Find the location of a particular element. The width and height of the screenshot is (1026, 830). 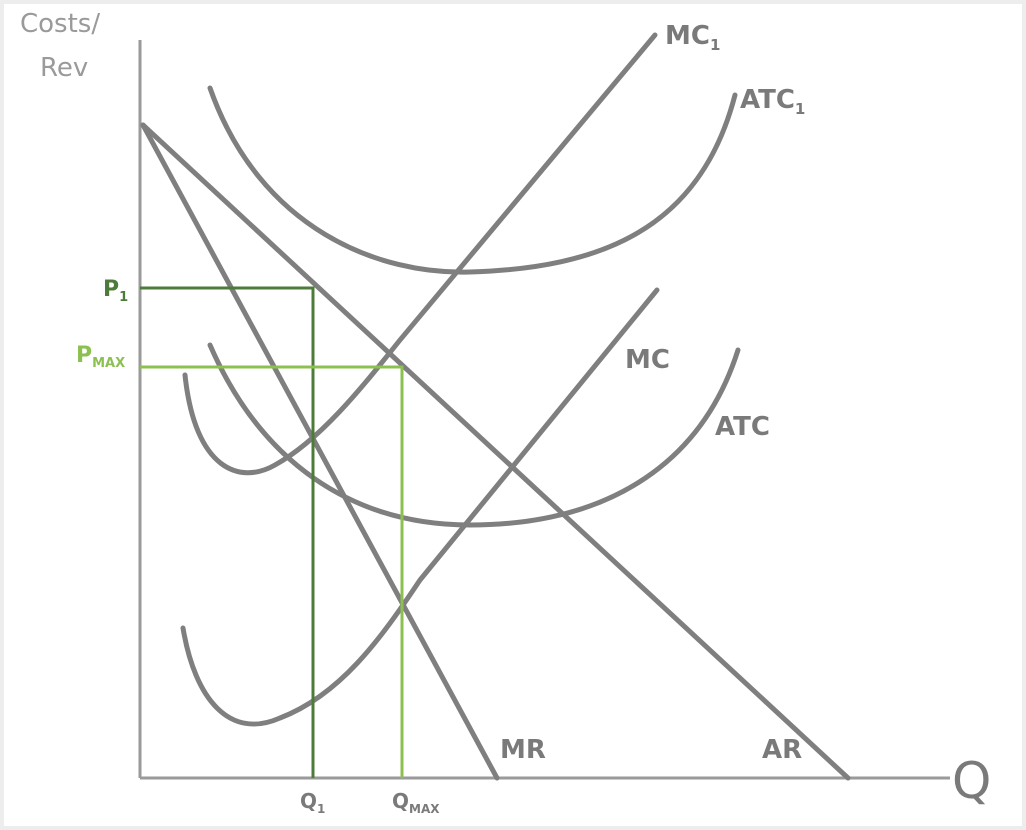

curve-label: MR is located at coordinates (523, 750).